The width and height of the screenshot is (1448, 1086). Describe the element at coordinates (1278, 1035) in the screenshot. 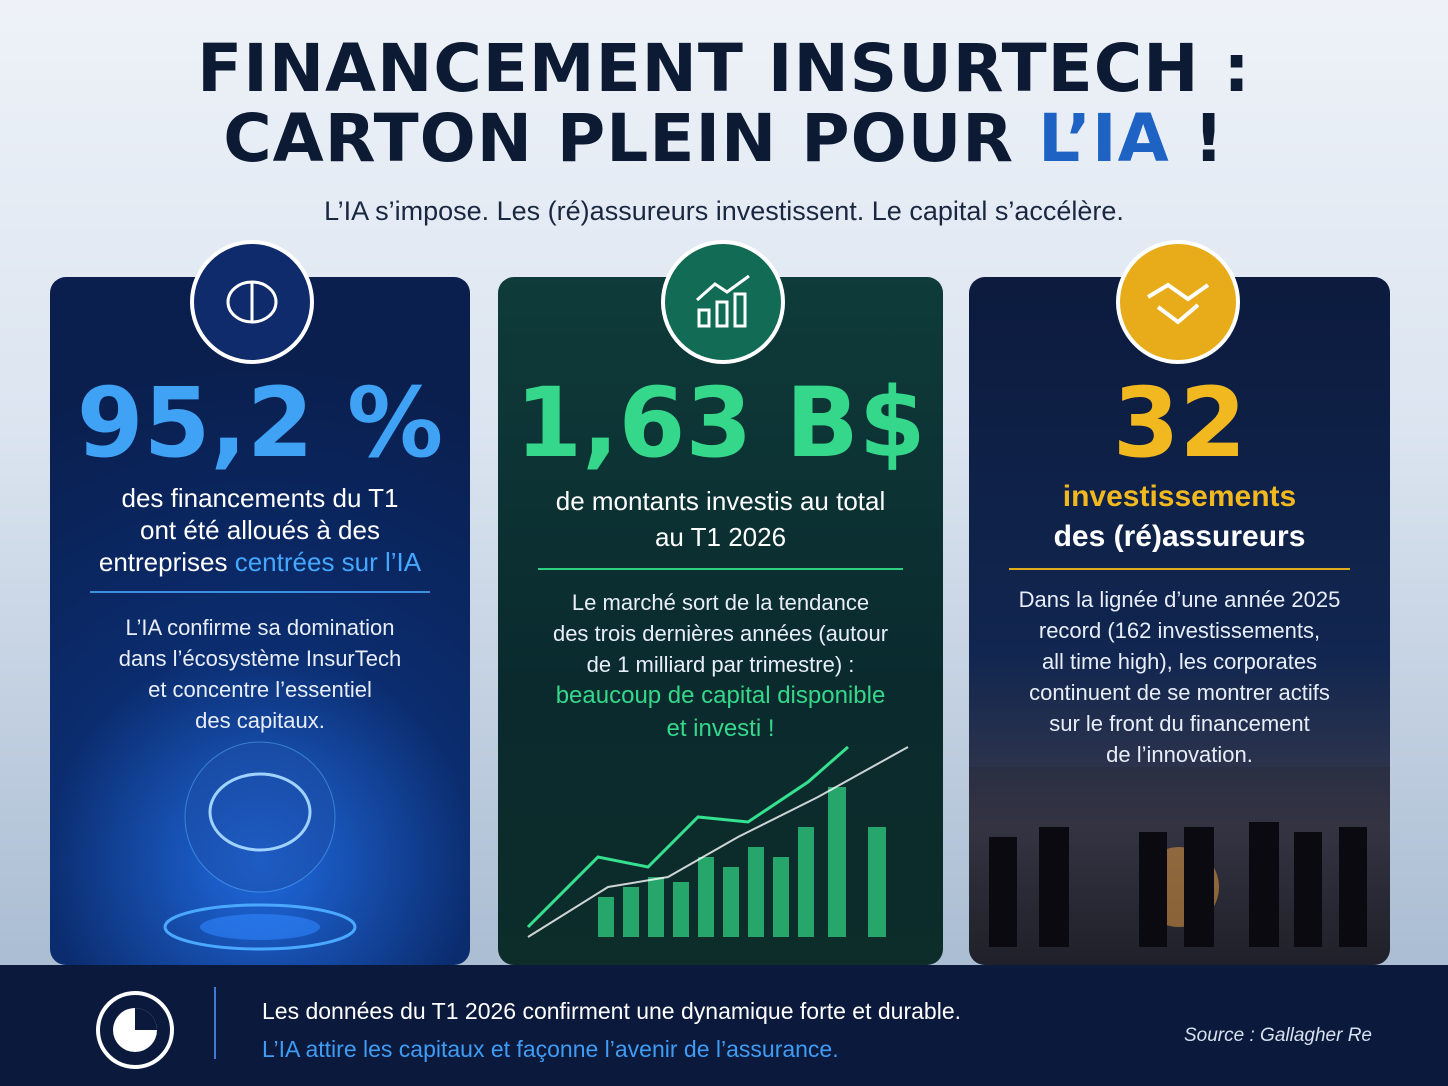

I see `source: Source : Gallagher Re` at that location.